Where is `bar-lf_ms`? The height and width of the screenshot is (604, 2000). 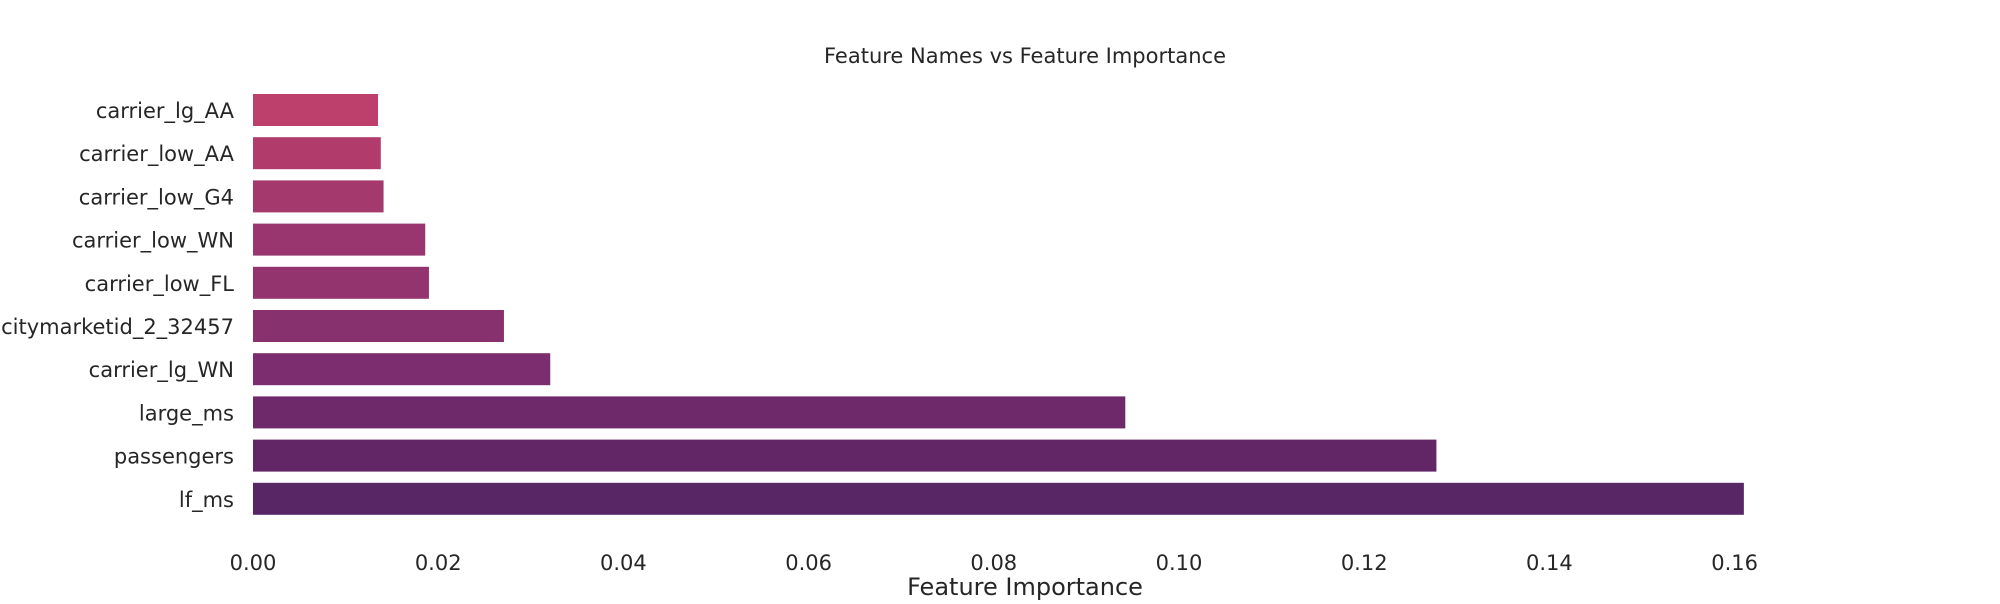
bar-lf_ms is located at coordinates (998, 498).